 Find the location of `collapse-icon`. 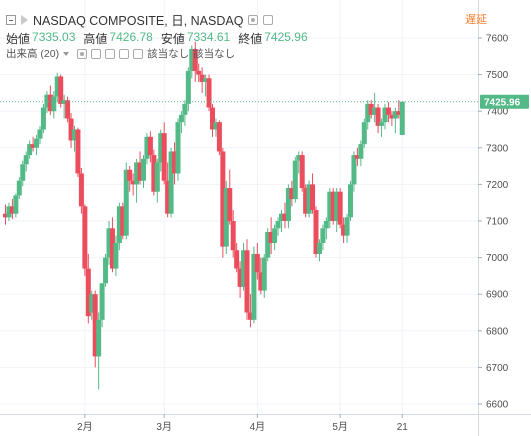

collapse-icon is located at coordinates (11, 19).